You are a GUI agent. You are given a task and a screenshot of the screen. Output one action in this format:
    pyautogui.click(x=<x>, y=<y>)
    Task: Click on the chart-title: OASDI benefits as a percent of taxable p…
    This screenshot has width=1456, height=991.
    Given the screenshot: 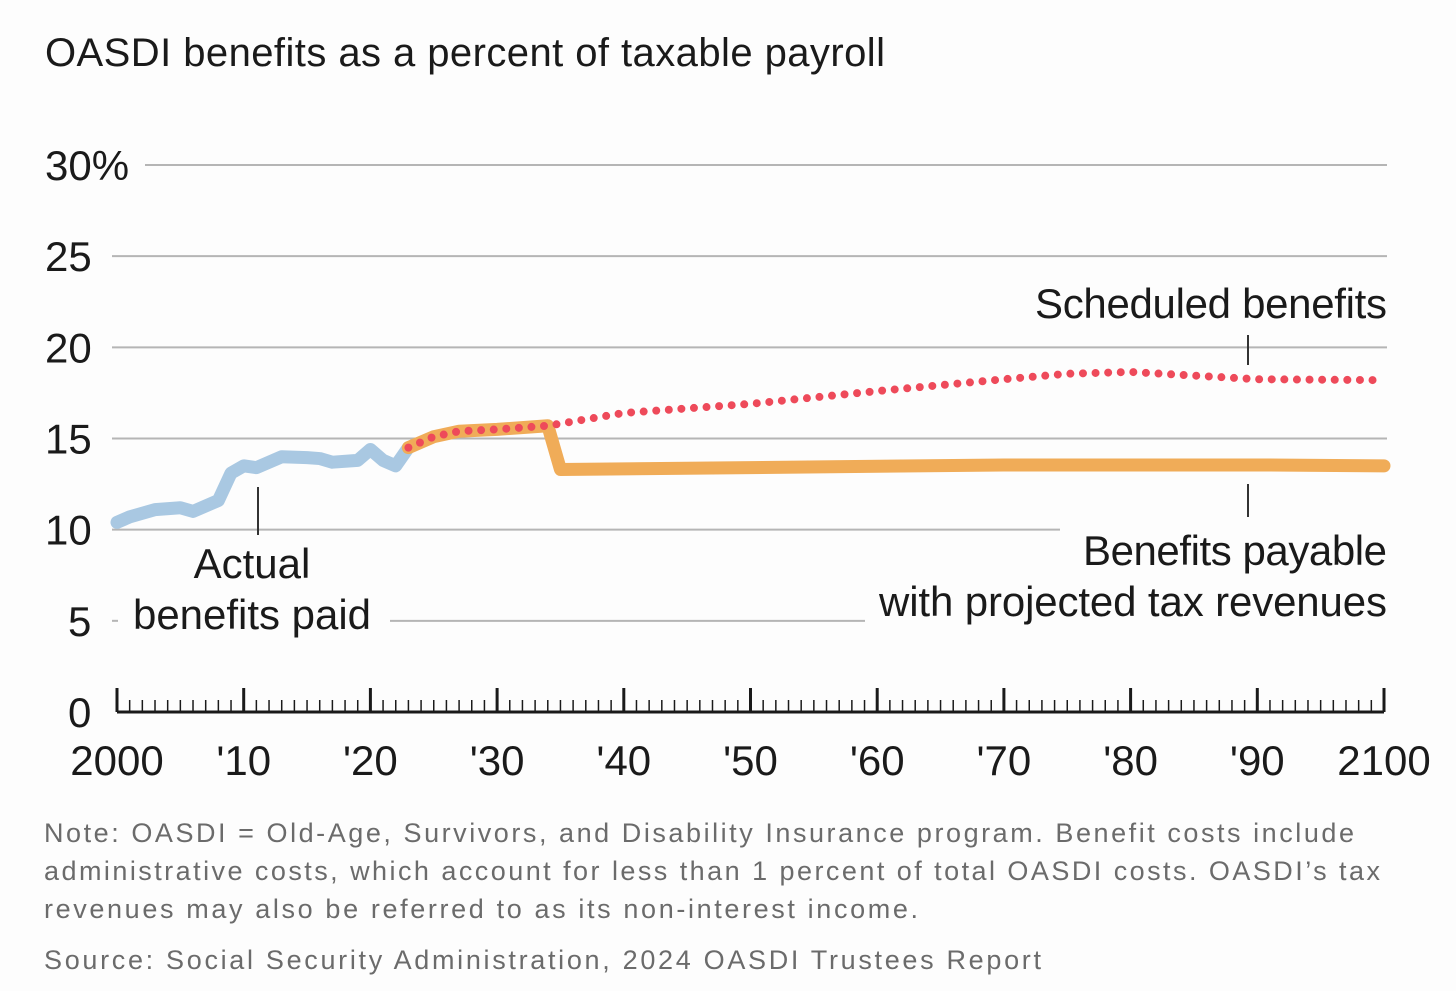 What is the action you would take?
    pyautogui.click(x=465, y=53)
    